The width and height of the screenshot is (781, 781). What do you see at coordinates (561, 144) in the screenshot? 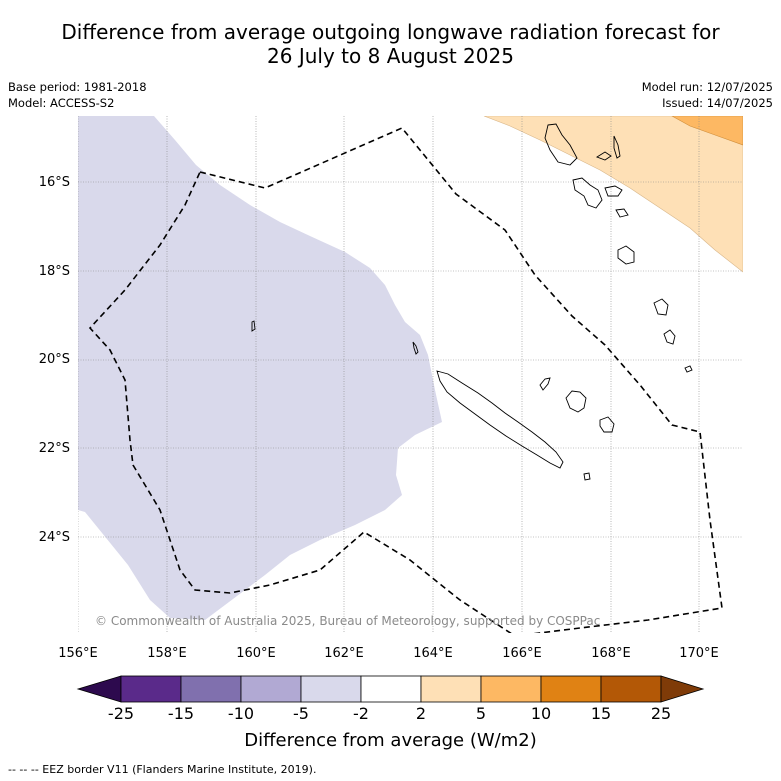
I see `island-vanuatu-espiritu-santo` at bounding box center [561, 144].